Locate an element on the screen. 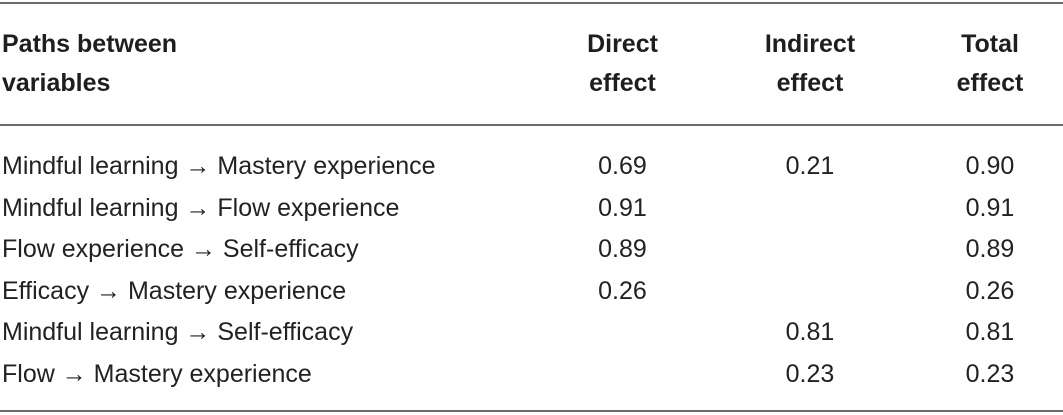 The image size is (1063, 415). table-row: Efficacy → Mastery experience 0.26 0.26 is located at coordinates (531, 291).